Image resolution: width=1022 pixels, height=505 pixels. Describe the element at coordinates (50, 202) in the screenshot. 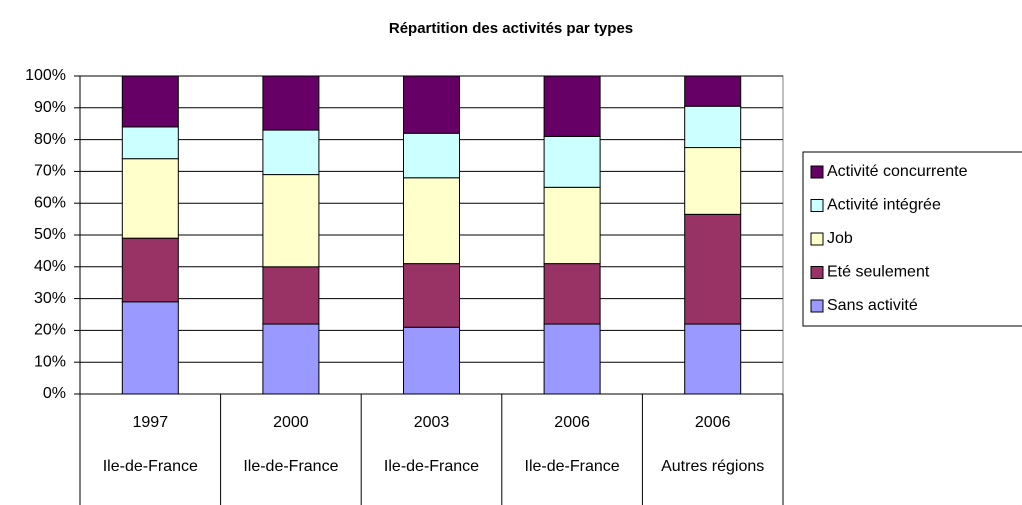

I see `y-tick-label: 60%` at that location.